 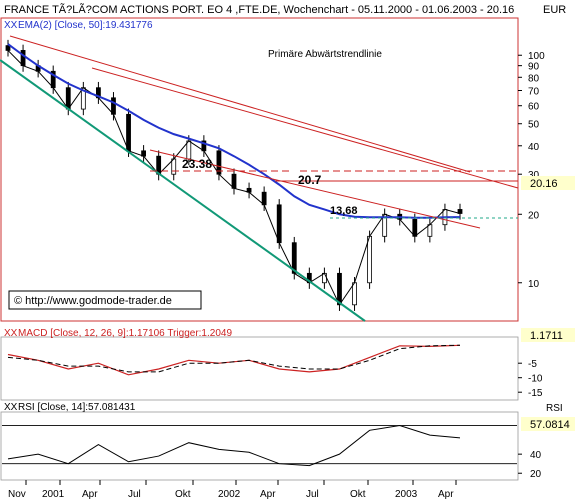 What do you see at coordinates (536, 474) in the screenshot?
I see `rsi-y-tick-label: 20` at bounding box center [536, 474].